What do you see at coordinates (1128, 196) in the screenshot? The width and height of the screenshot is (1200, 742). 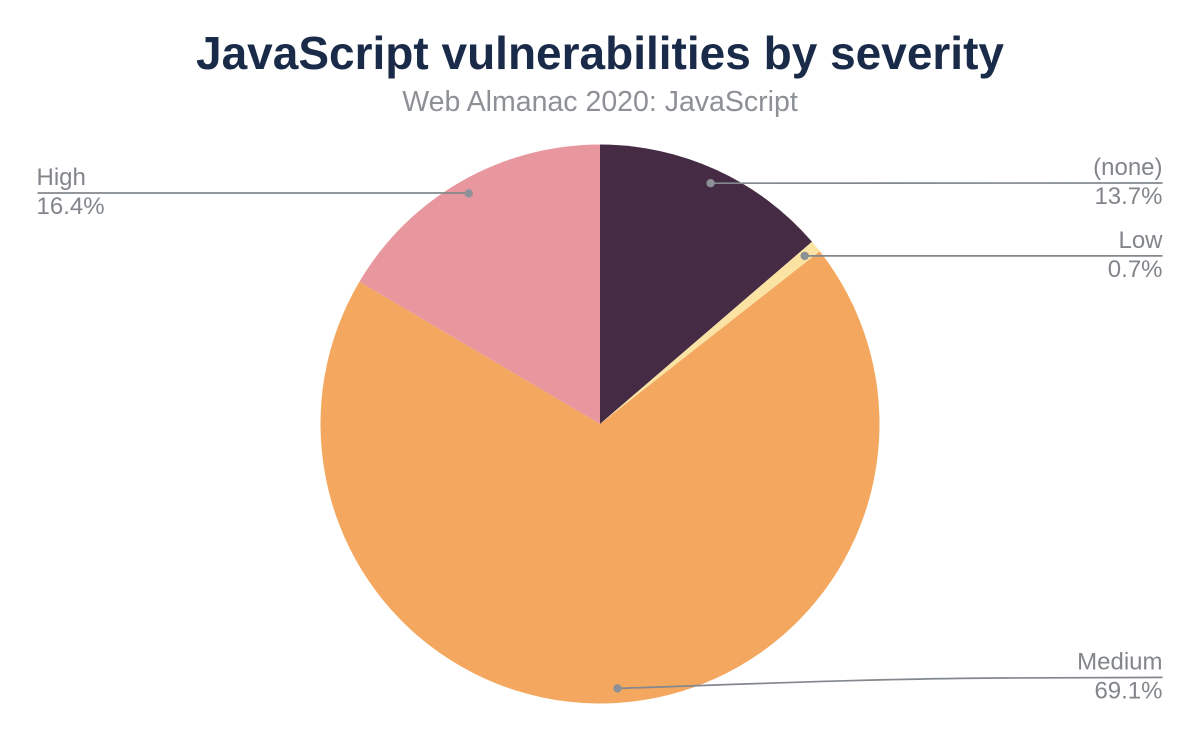 I see `svg-text: 13.7%` at bounding box center [1128, 196].